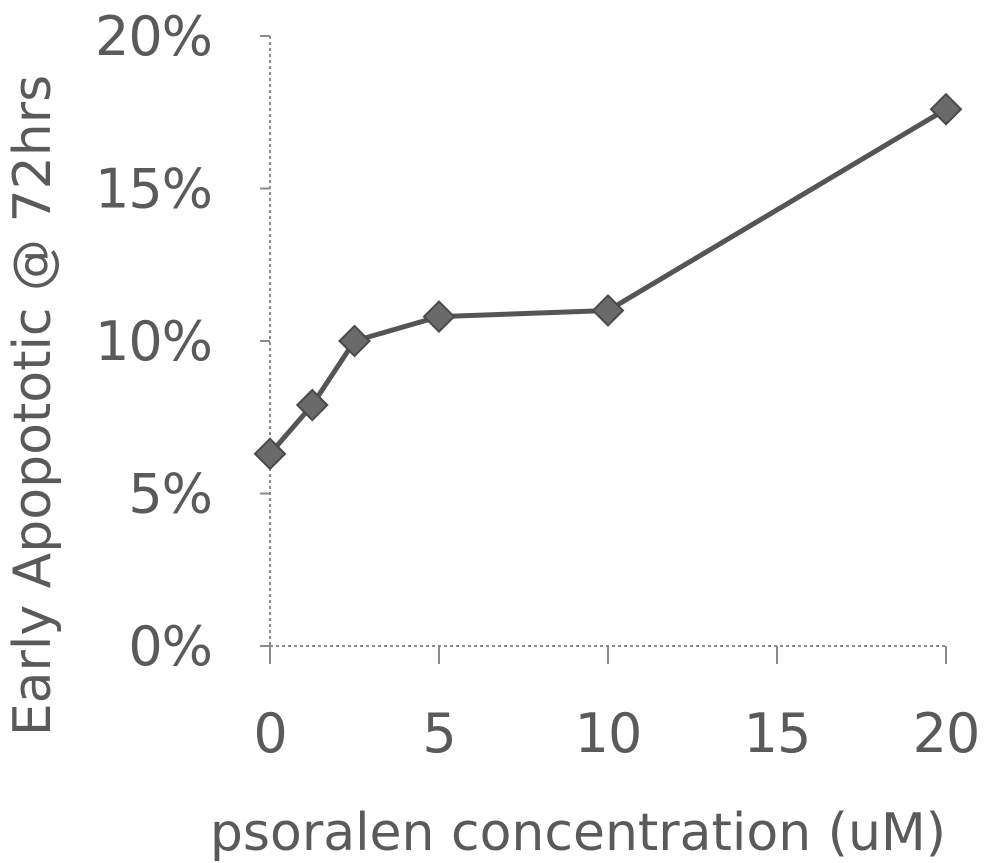 The width and height of the screenshot is (985, 863). I want to click on y-tick-label: 15%, so click(153, 189).